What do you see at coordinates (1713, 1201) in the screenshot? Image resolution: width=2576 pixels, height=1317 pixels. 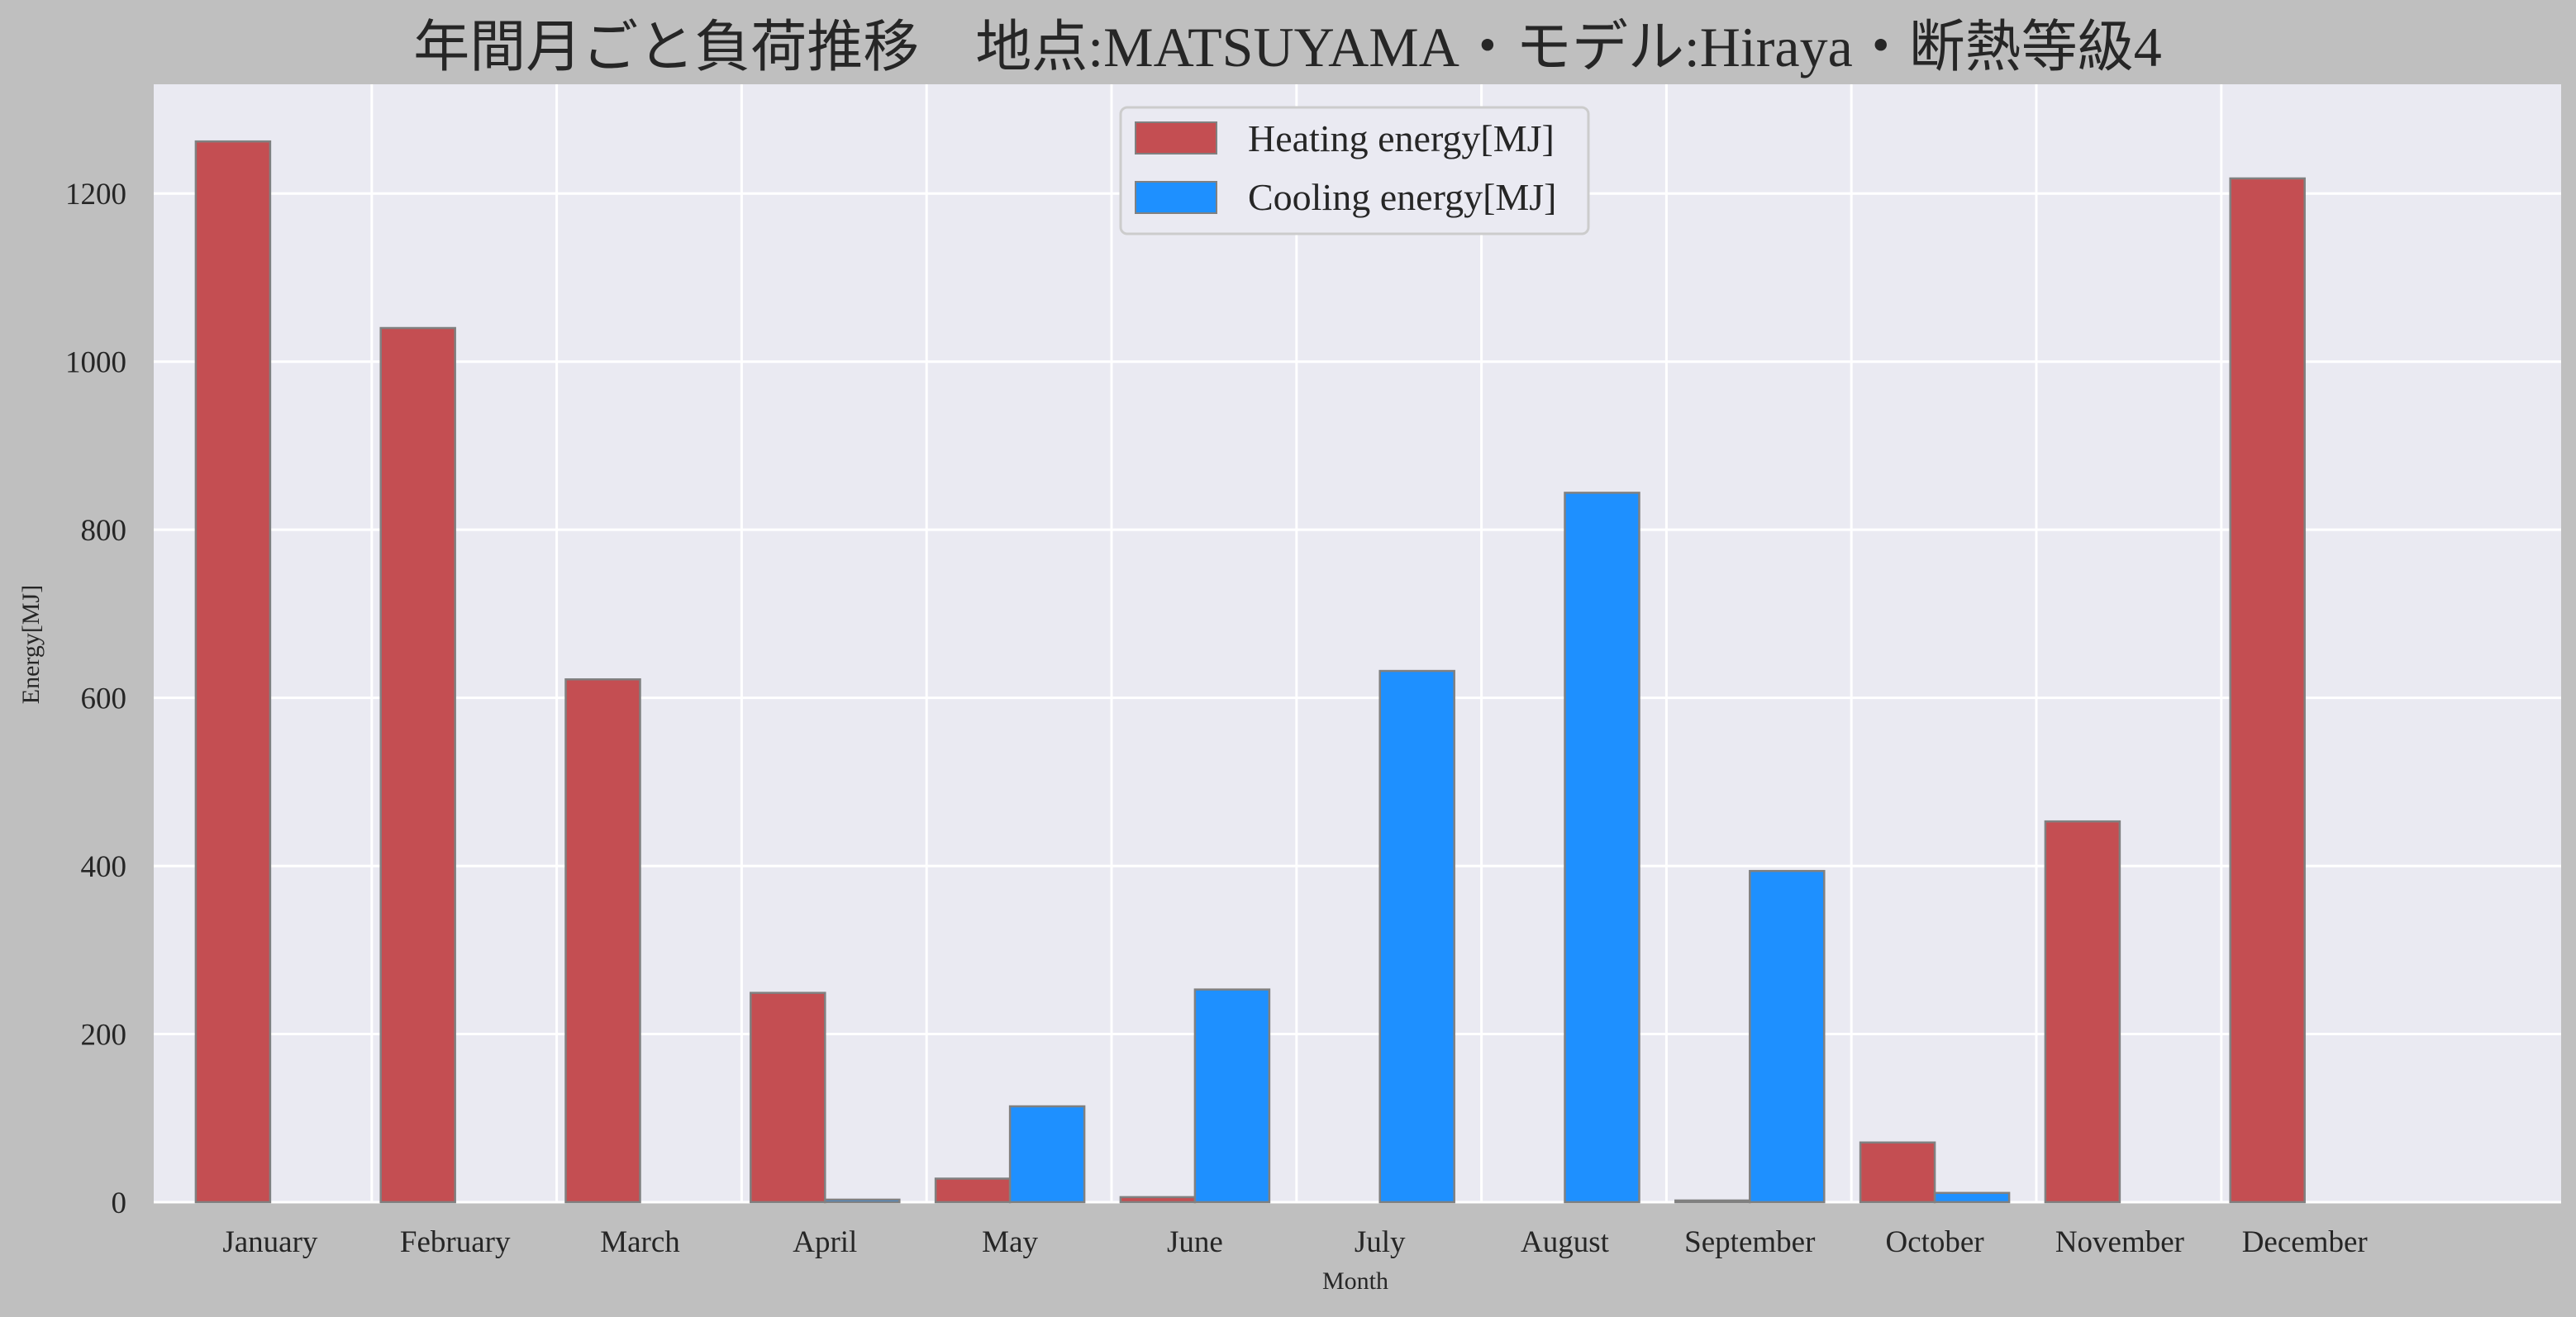 I see `heating-bar-september` at bounding box center [1713, 1201].